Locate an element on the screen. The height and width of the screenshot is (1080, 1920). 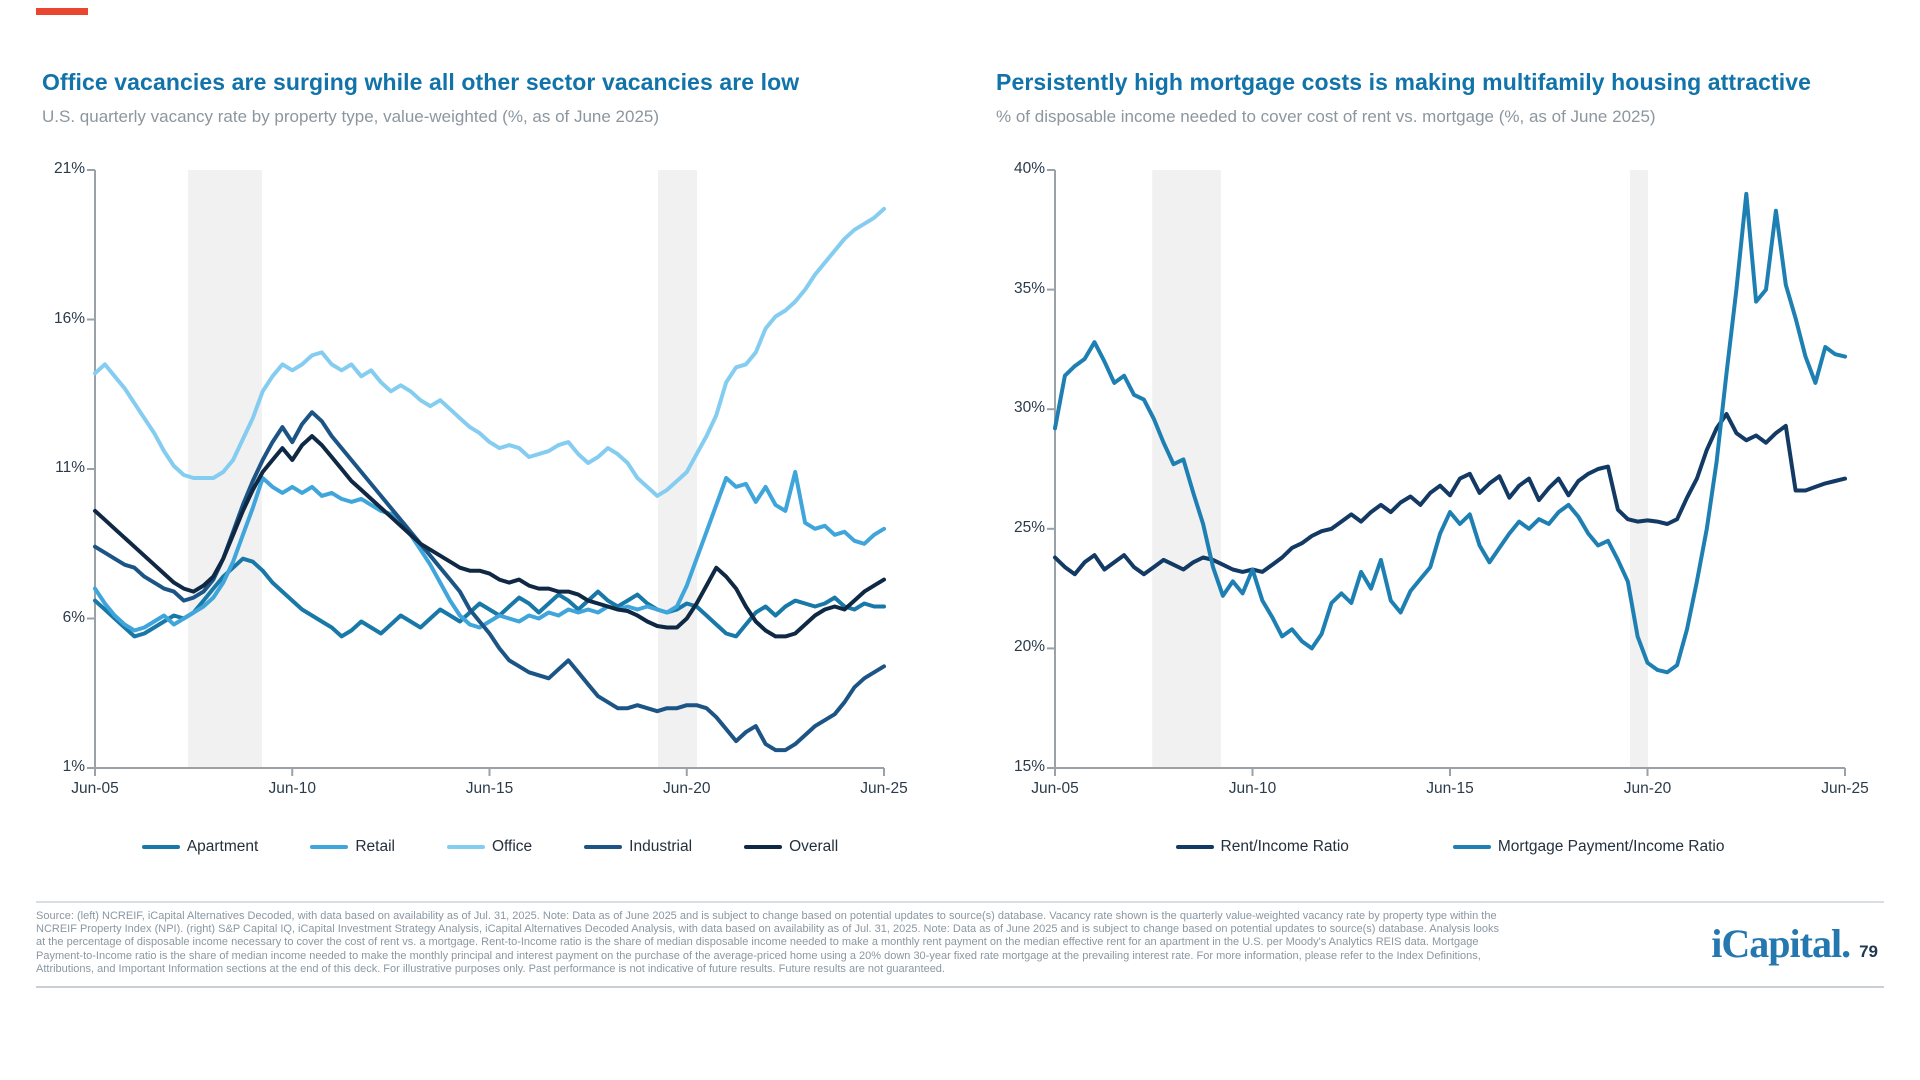
brand-accent-bar is located at coordinates (62, 11).